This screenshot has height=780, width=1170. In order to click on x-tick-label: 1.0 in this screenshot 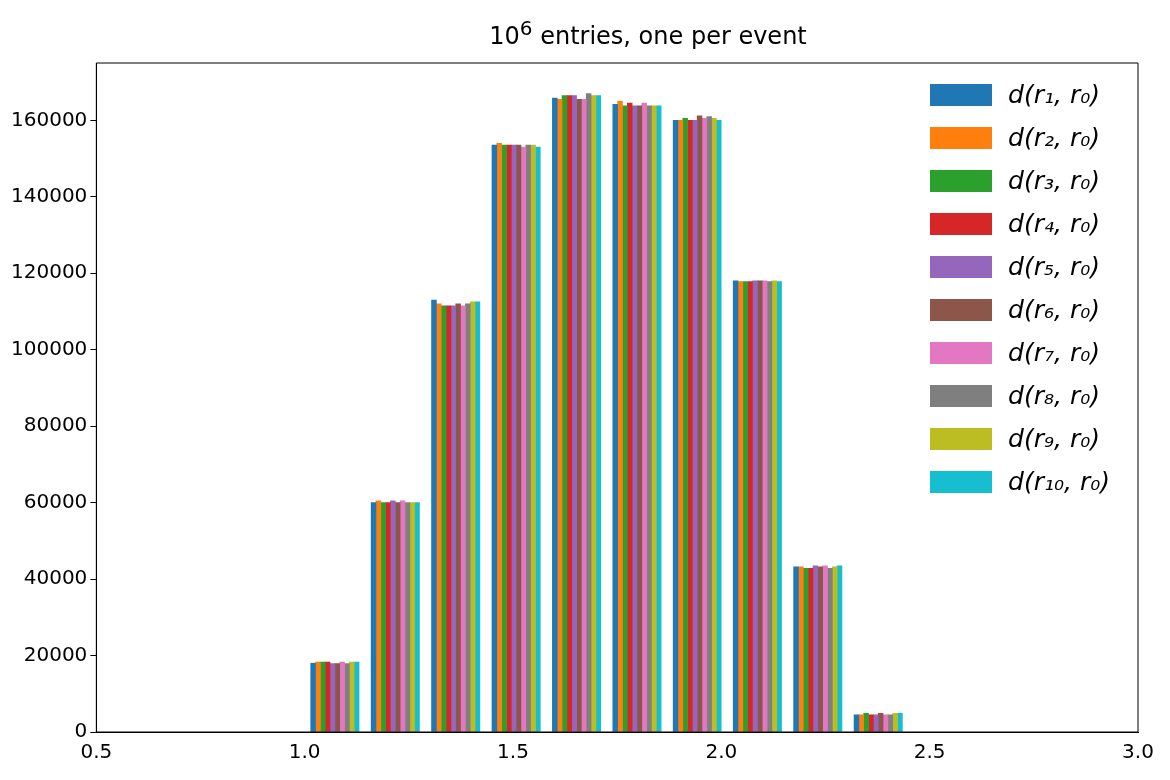, I will do `click(304, 751)`.